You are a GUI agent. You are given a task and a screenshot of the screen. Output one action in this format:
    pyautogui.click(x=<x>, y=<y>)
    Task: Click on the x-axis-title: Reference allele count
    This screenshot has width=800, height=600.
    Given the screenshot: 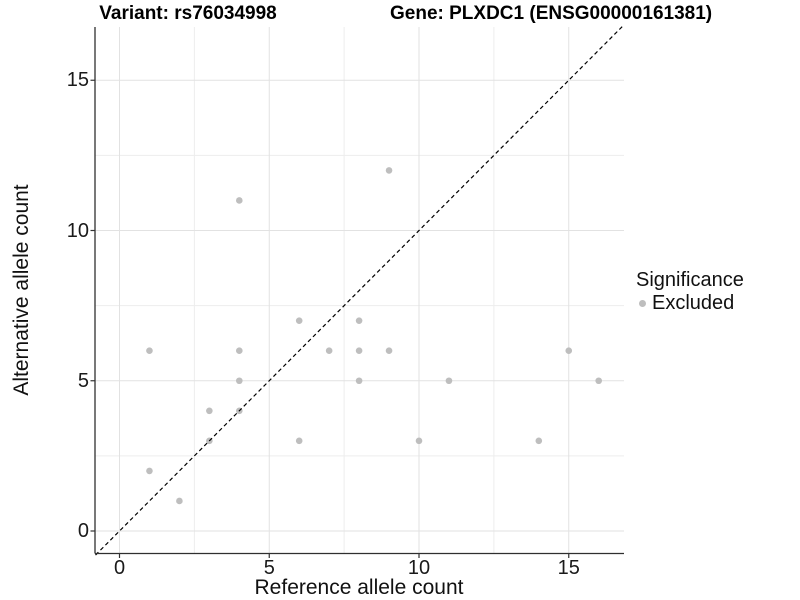 What is the action you would take?
    pyautogui.click(x=359, y=587)
    